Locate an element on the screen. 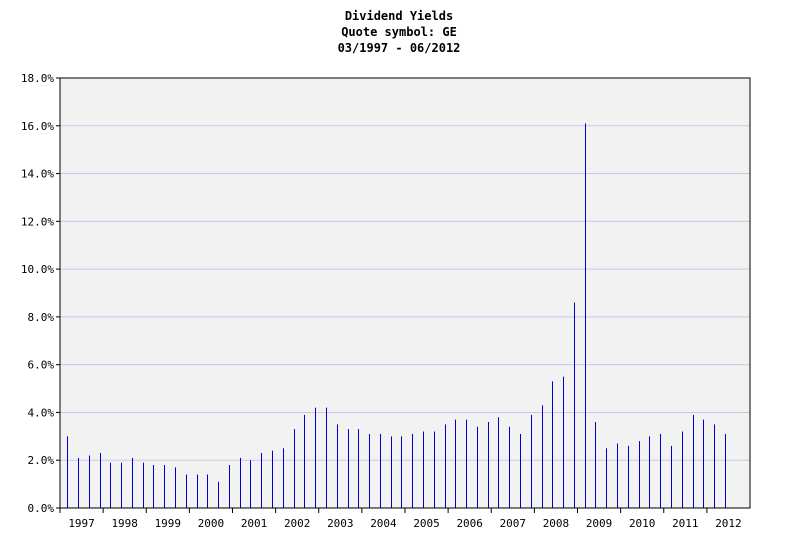 The height and width of the screenshot is (548, 798). x-tick-label: 2007 is located at coordinates (513, 523).